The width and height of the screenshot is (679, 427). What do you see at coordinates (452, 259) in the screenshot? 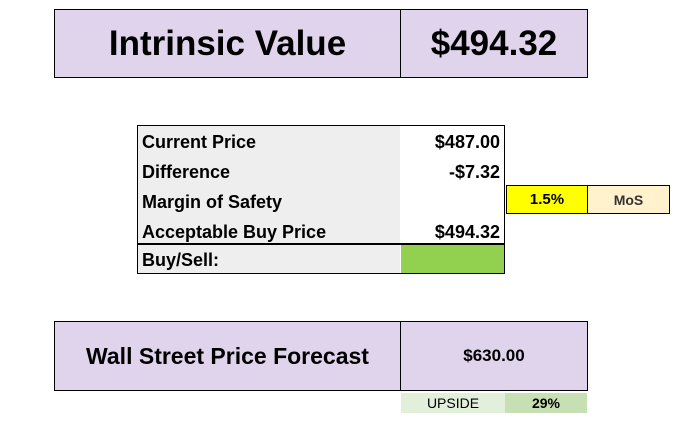
I see `buy-sell-indicator` at bounding box center [452, 259].